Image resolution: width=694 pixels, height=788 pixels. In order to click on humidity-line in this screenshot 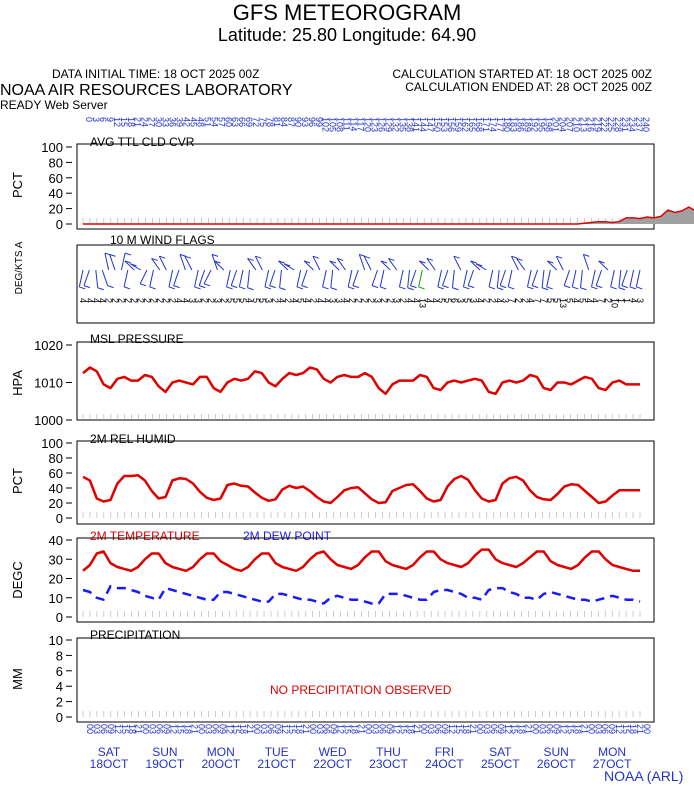, I will do `click(361, 489)`.